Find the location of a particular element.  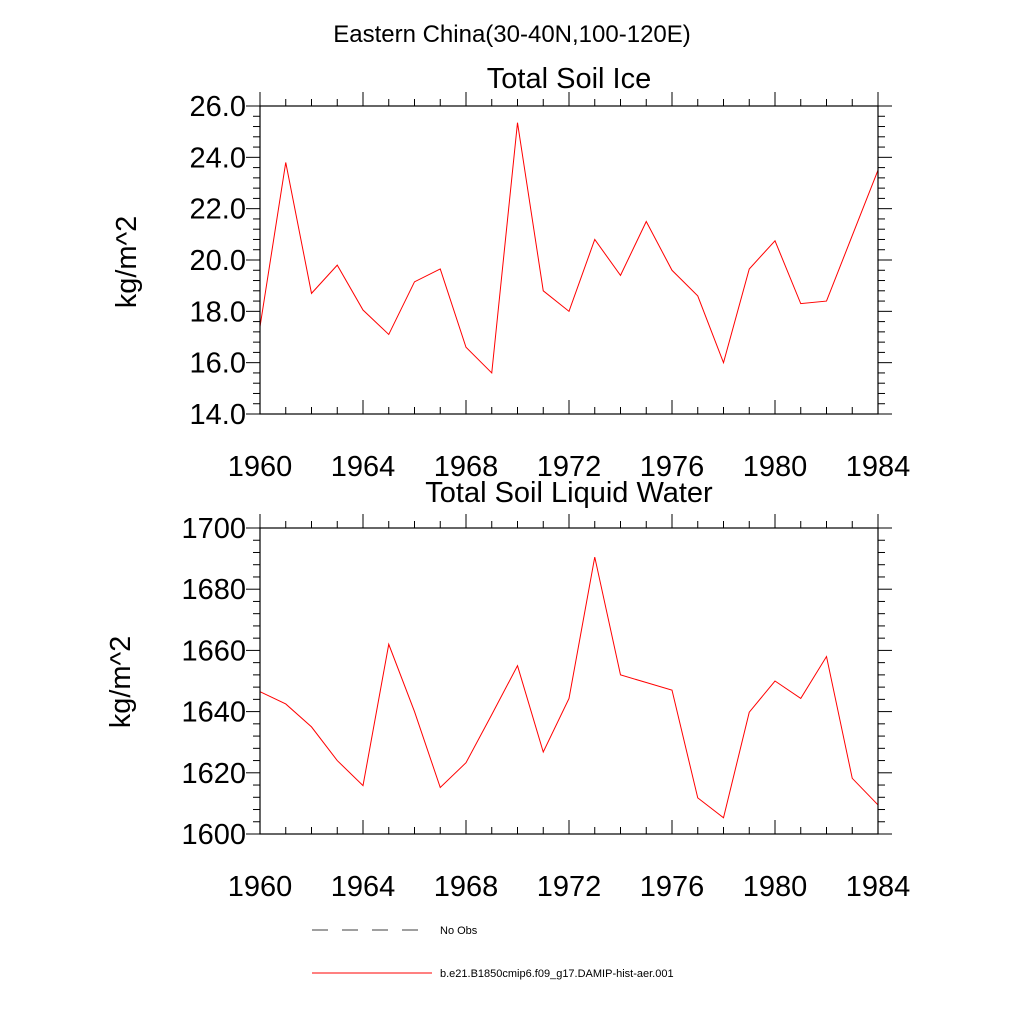

y-tick-label: 1680 is located at coordinates (213, 590).